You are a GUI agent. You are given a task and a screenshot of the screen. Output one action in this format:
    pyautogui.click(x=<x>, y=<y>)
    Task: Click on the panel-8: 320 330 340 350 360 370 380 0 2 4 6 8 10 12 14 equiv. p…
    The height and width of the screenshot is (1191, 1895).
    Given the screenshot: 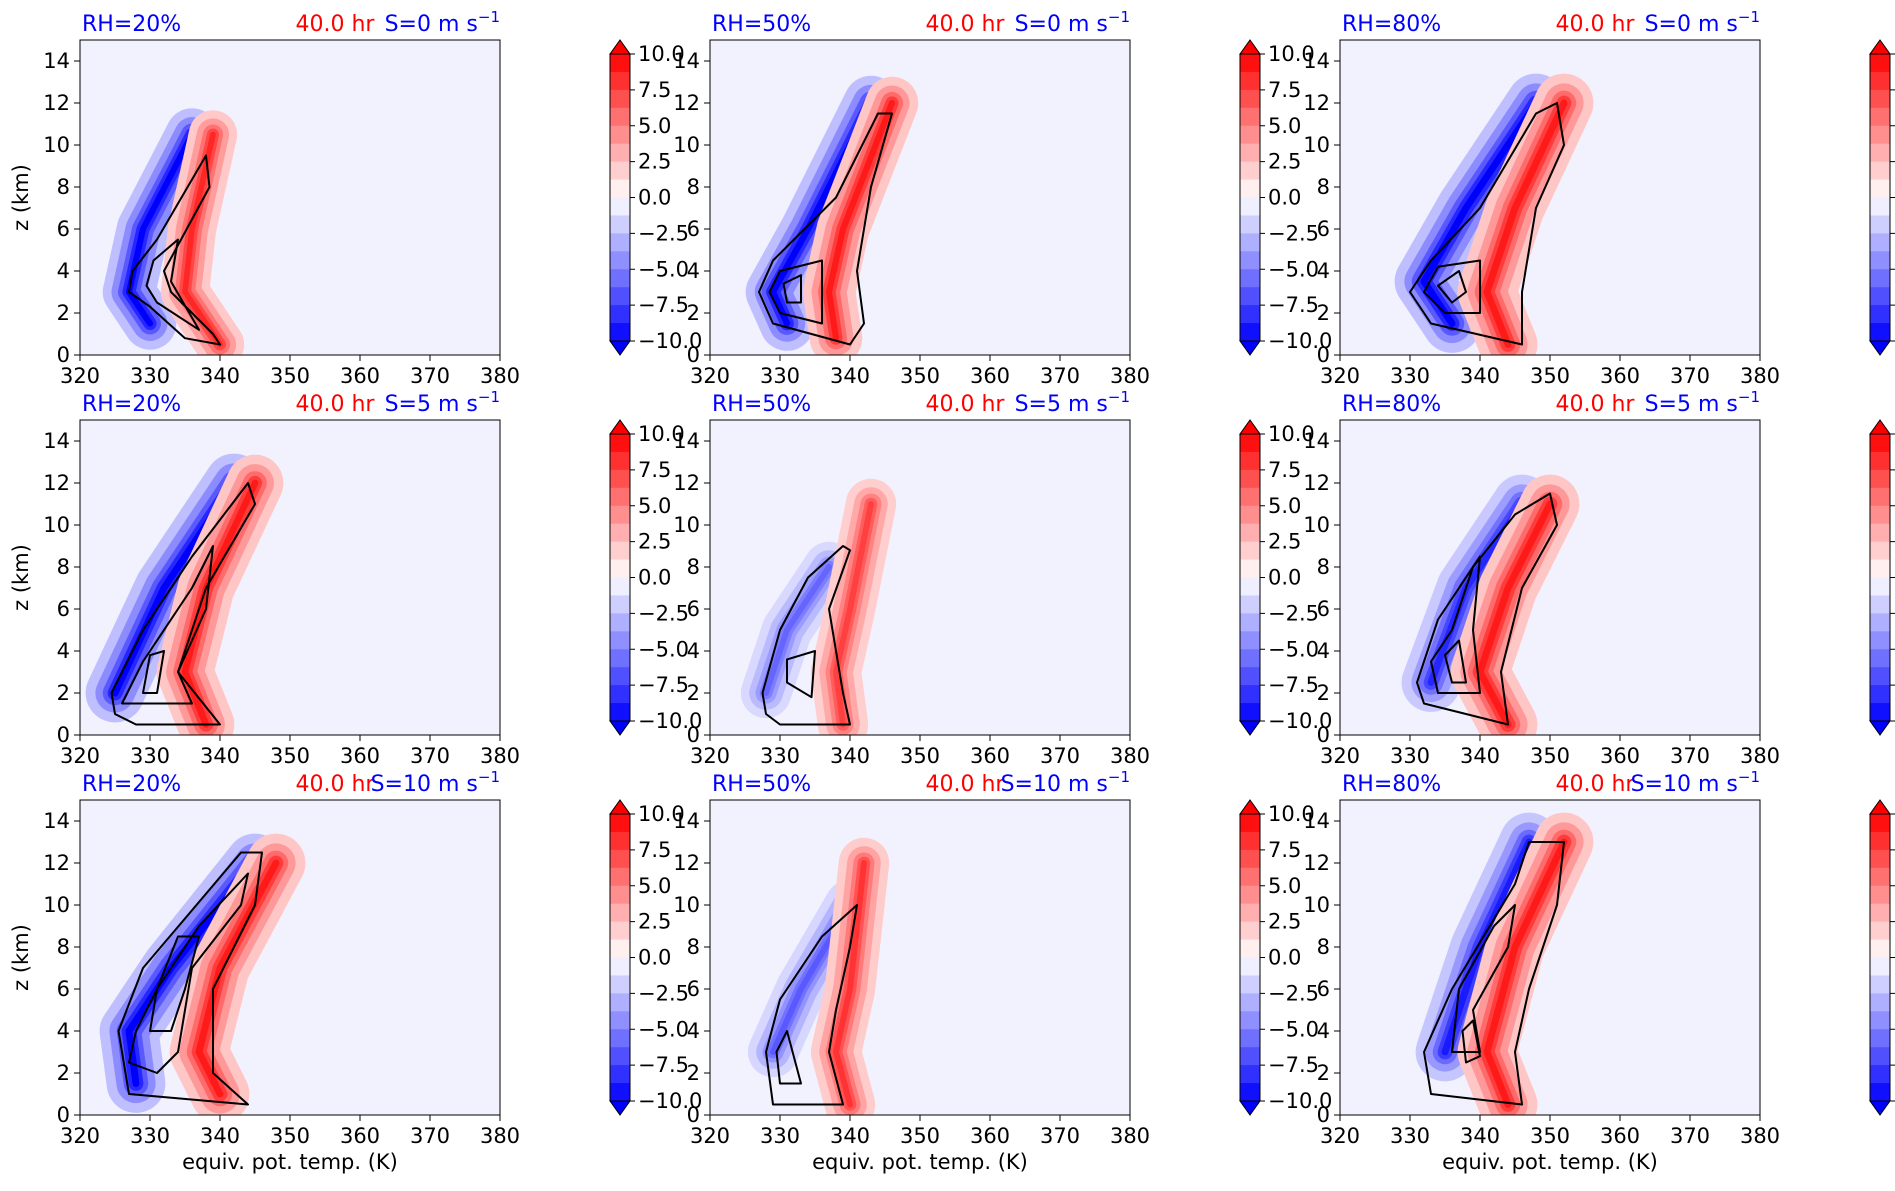 What is the action you would take?
    pyautogui.click(x=1002, y=971)
    